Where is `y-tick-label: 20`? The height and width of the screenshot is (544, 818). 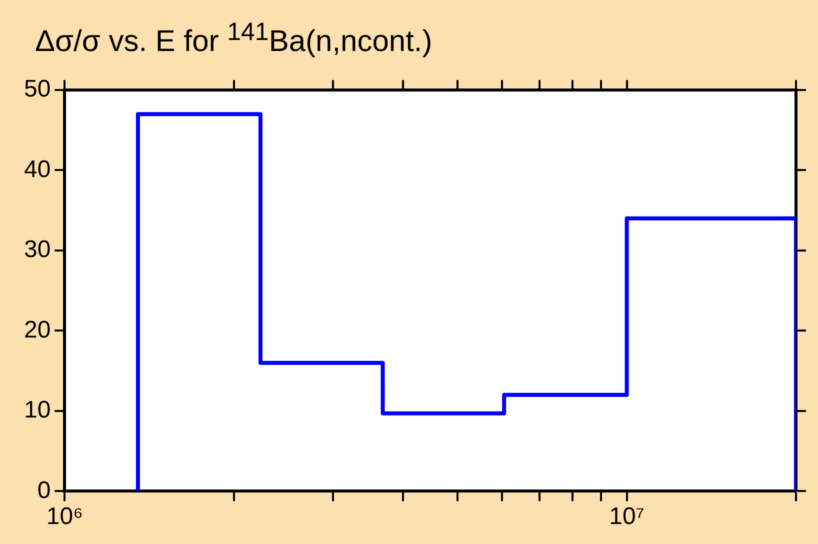 y-tick-label: 20 is located at coordinates (37, 330).